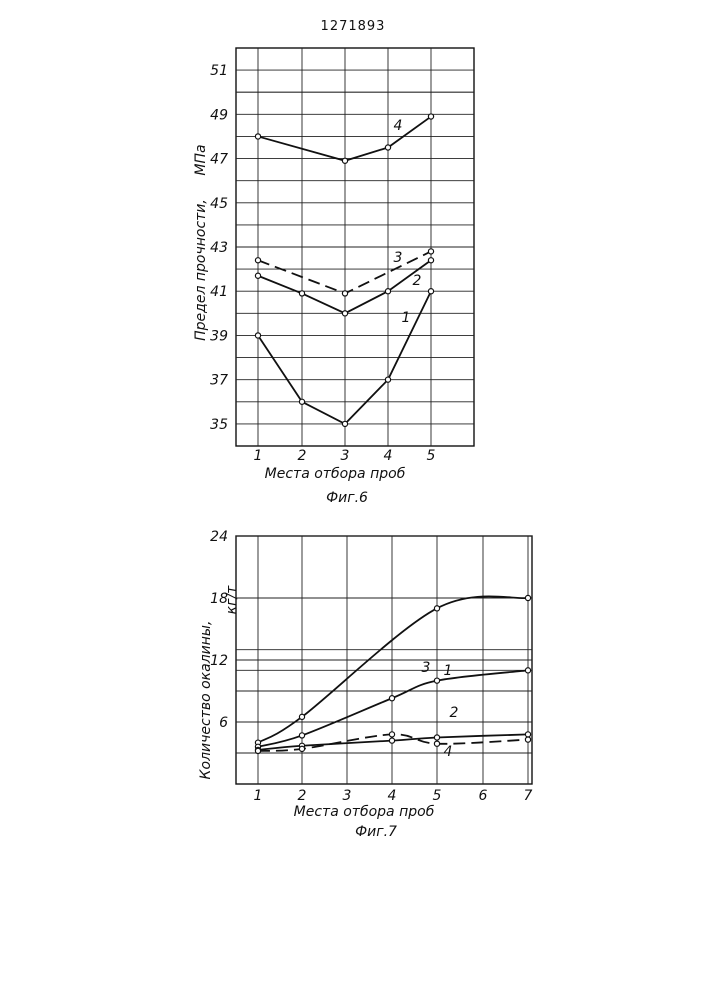 The image size is (707, 1004). Describe the element at coordinates (232, 600) in the screenshot. I see `y-axis-unit: кг/т` at that location.